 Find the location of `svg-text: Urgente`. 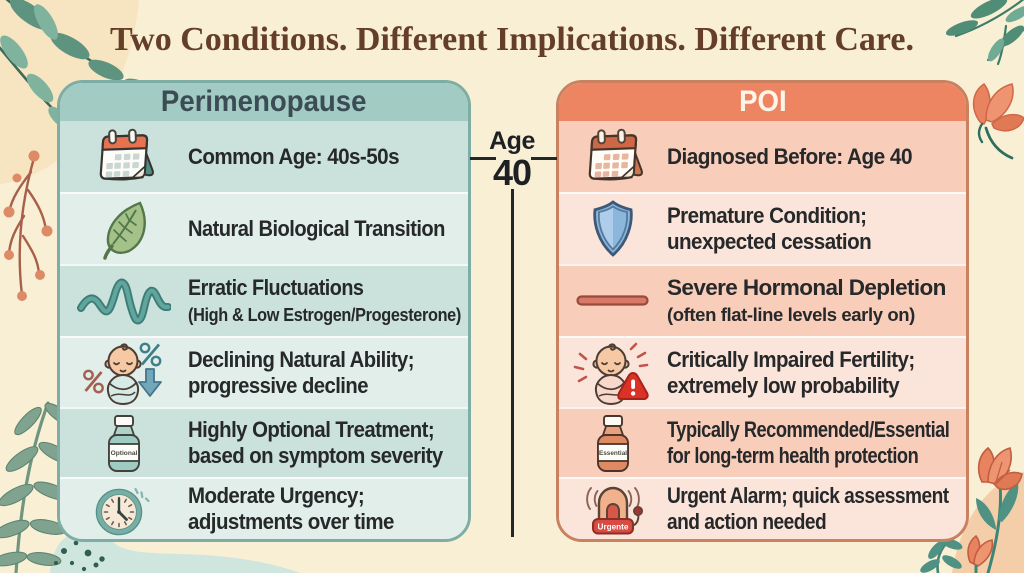

svg-text: Urgente is located at coordinates (613, 527).